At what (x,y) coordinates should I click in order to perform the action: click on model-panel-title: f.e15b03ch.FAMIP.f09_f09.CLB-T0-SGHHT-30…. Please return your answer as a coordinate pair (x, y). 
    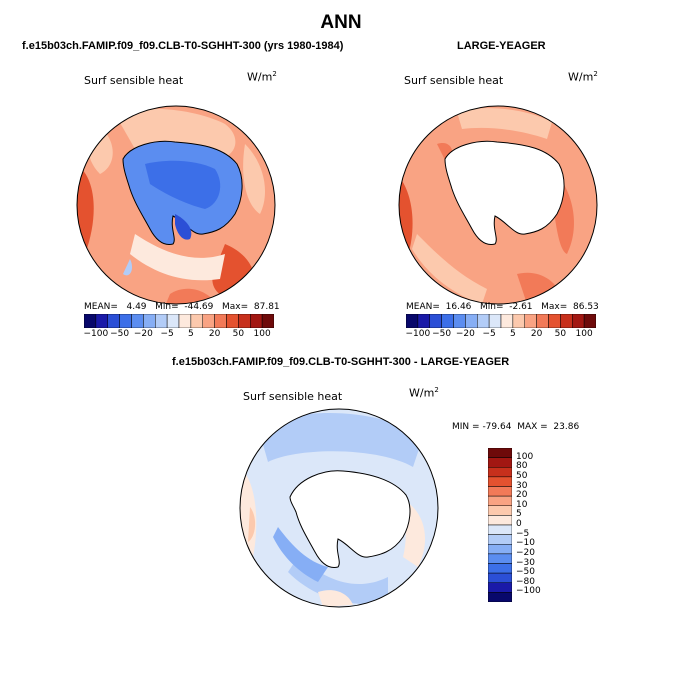
    Looking at the image, I should click on (183, 46).